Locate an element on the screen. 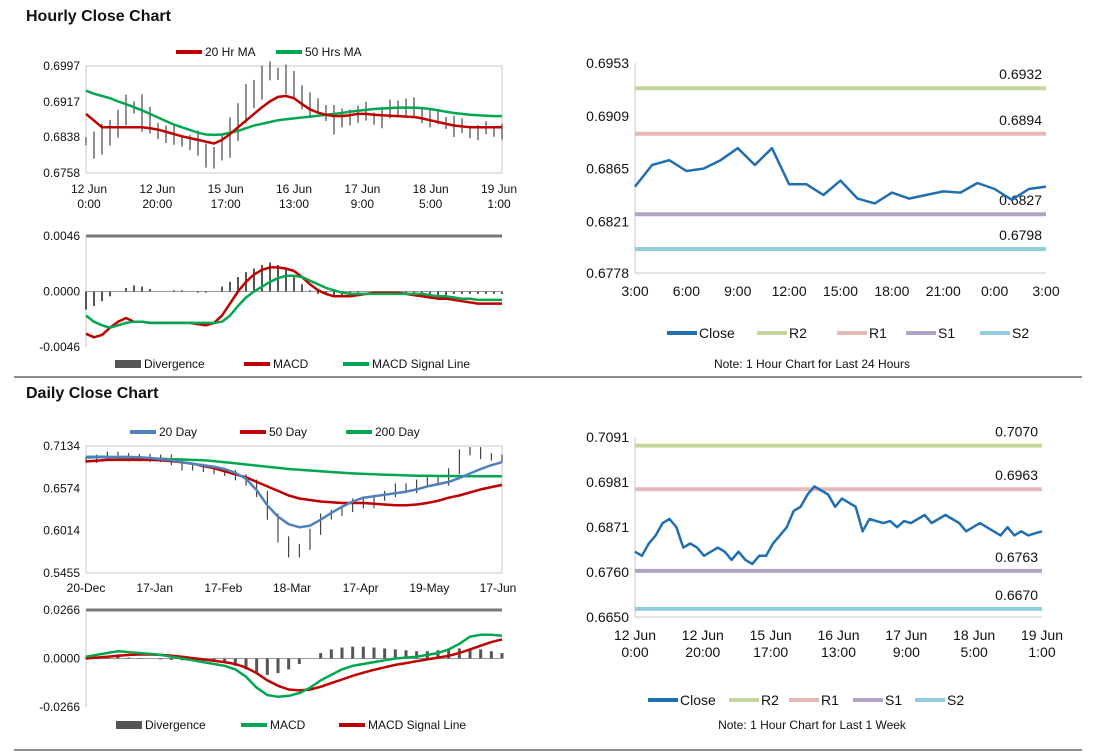 The width and height of the screenshot is (1096, 755). daily-price-x-tick-3: 18-Mar is located at coordinates (292, 588).